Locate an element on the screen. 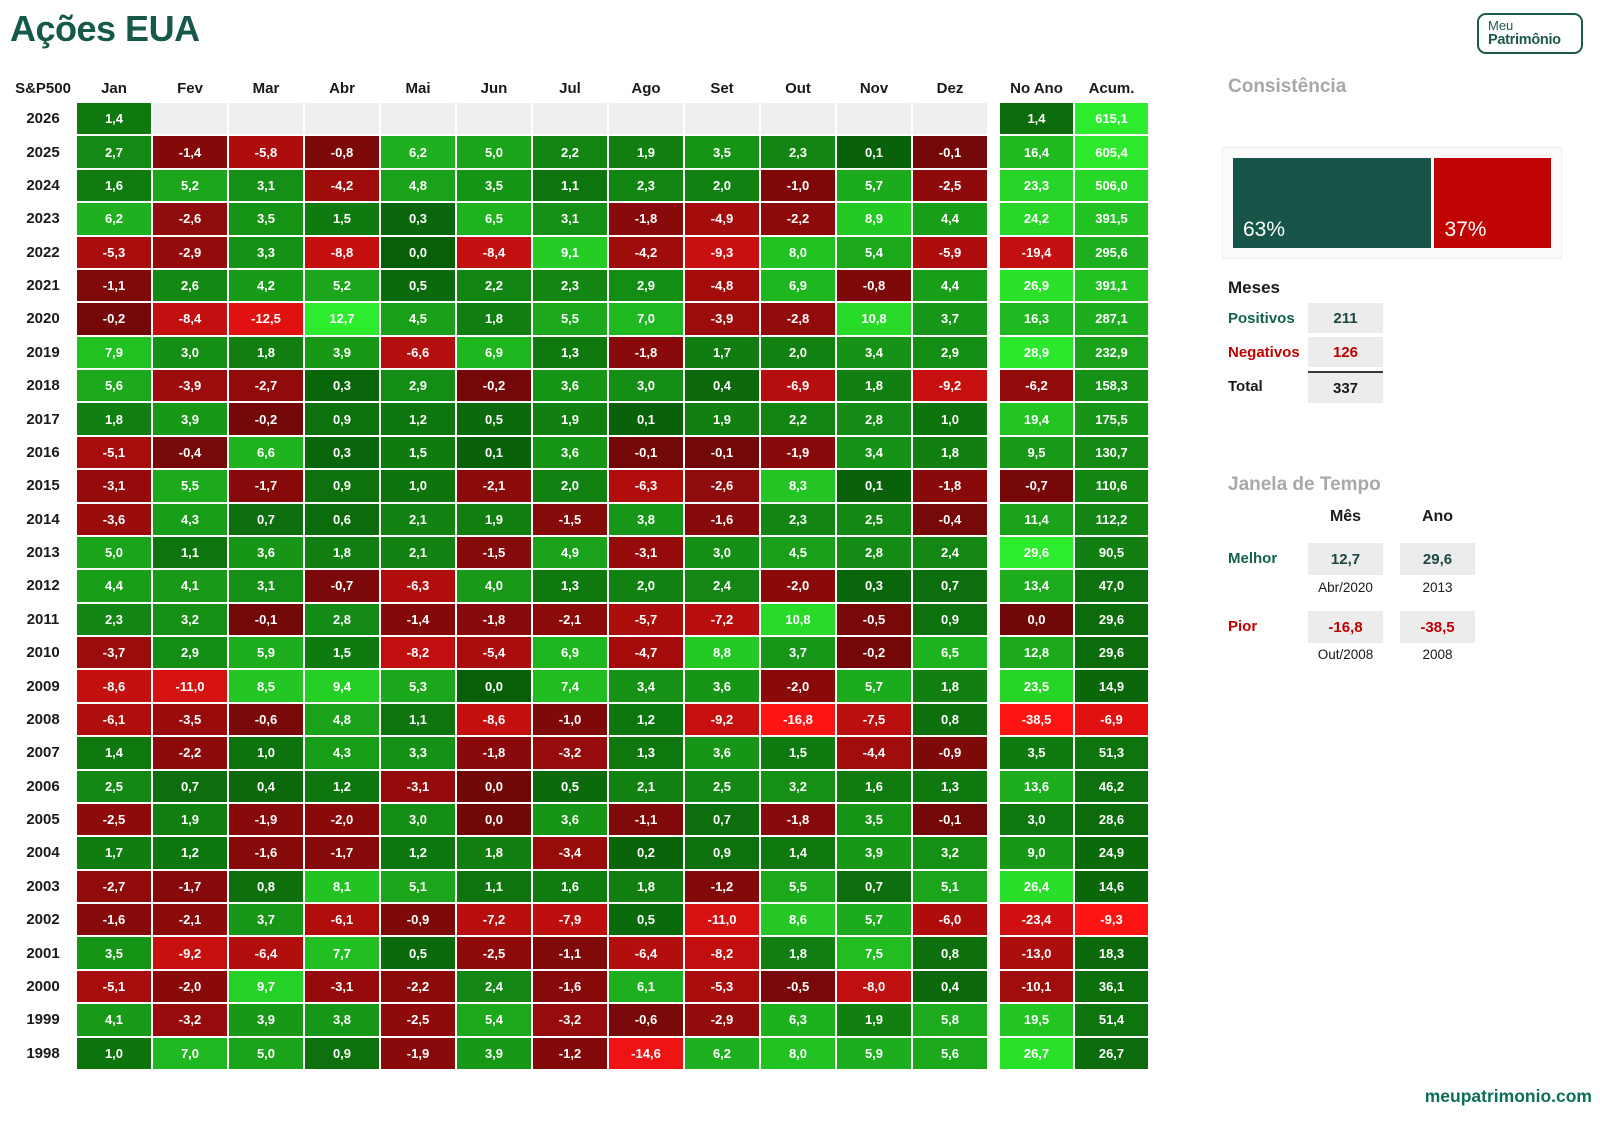  year-label: 2008 is located at coordinates (43, 719).